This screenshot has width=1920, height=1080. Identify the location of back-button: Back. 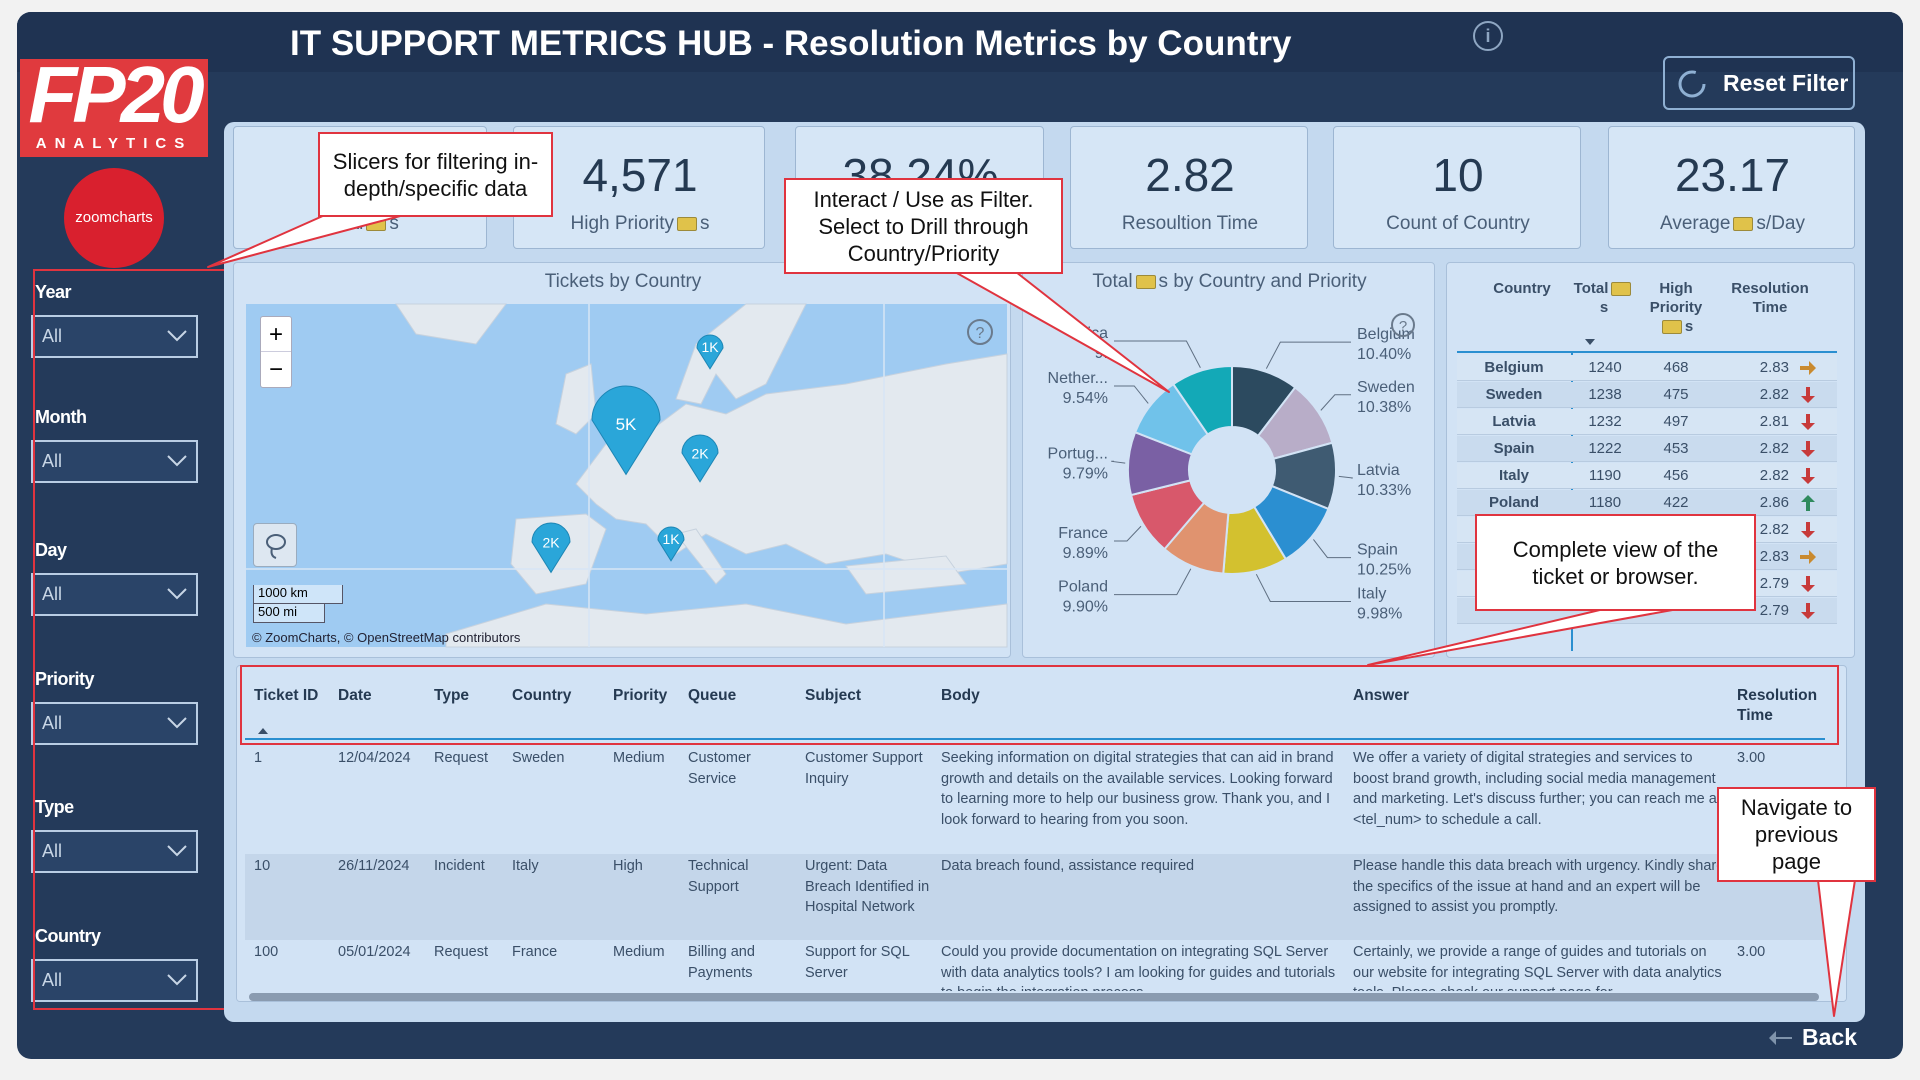
(1821, 1037).